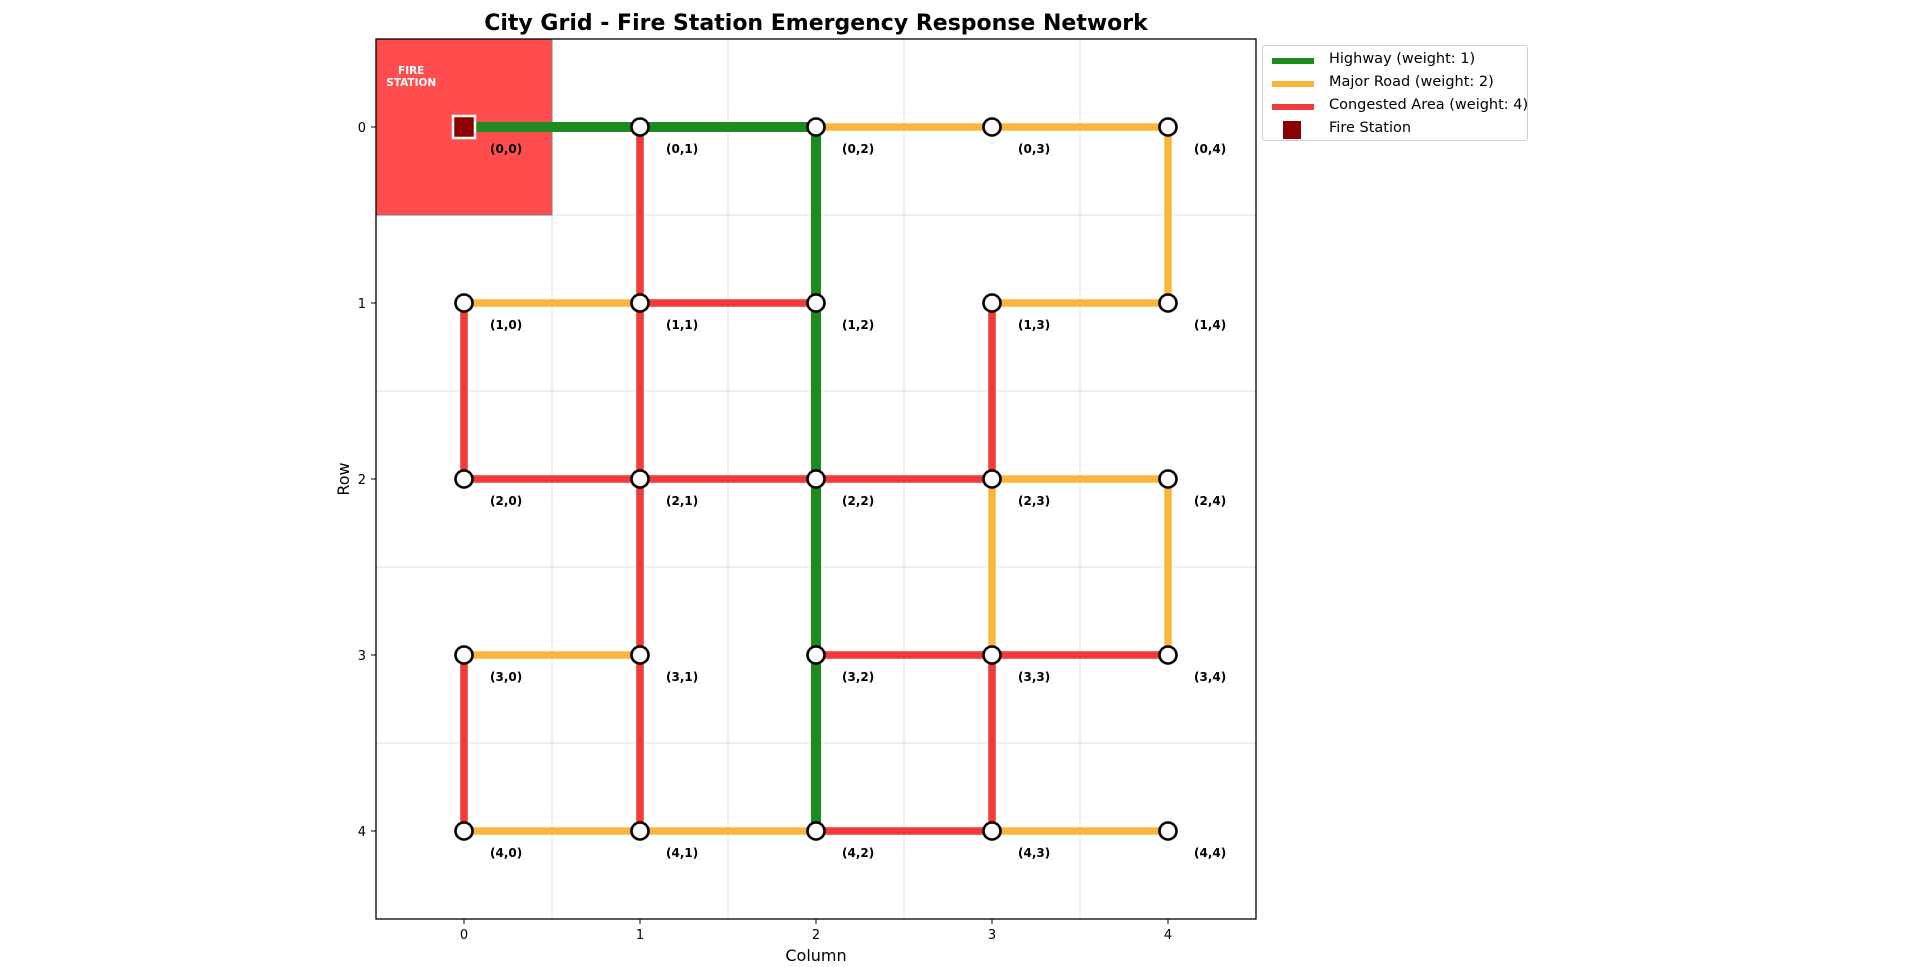 Image resolution: width=1920 pixels, height=967 pixels. Describe the element at coordinates (682, 501) in the screenshot. I see `node-label: (2,1)` at that location.